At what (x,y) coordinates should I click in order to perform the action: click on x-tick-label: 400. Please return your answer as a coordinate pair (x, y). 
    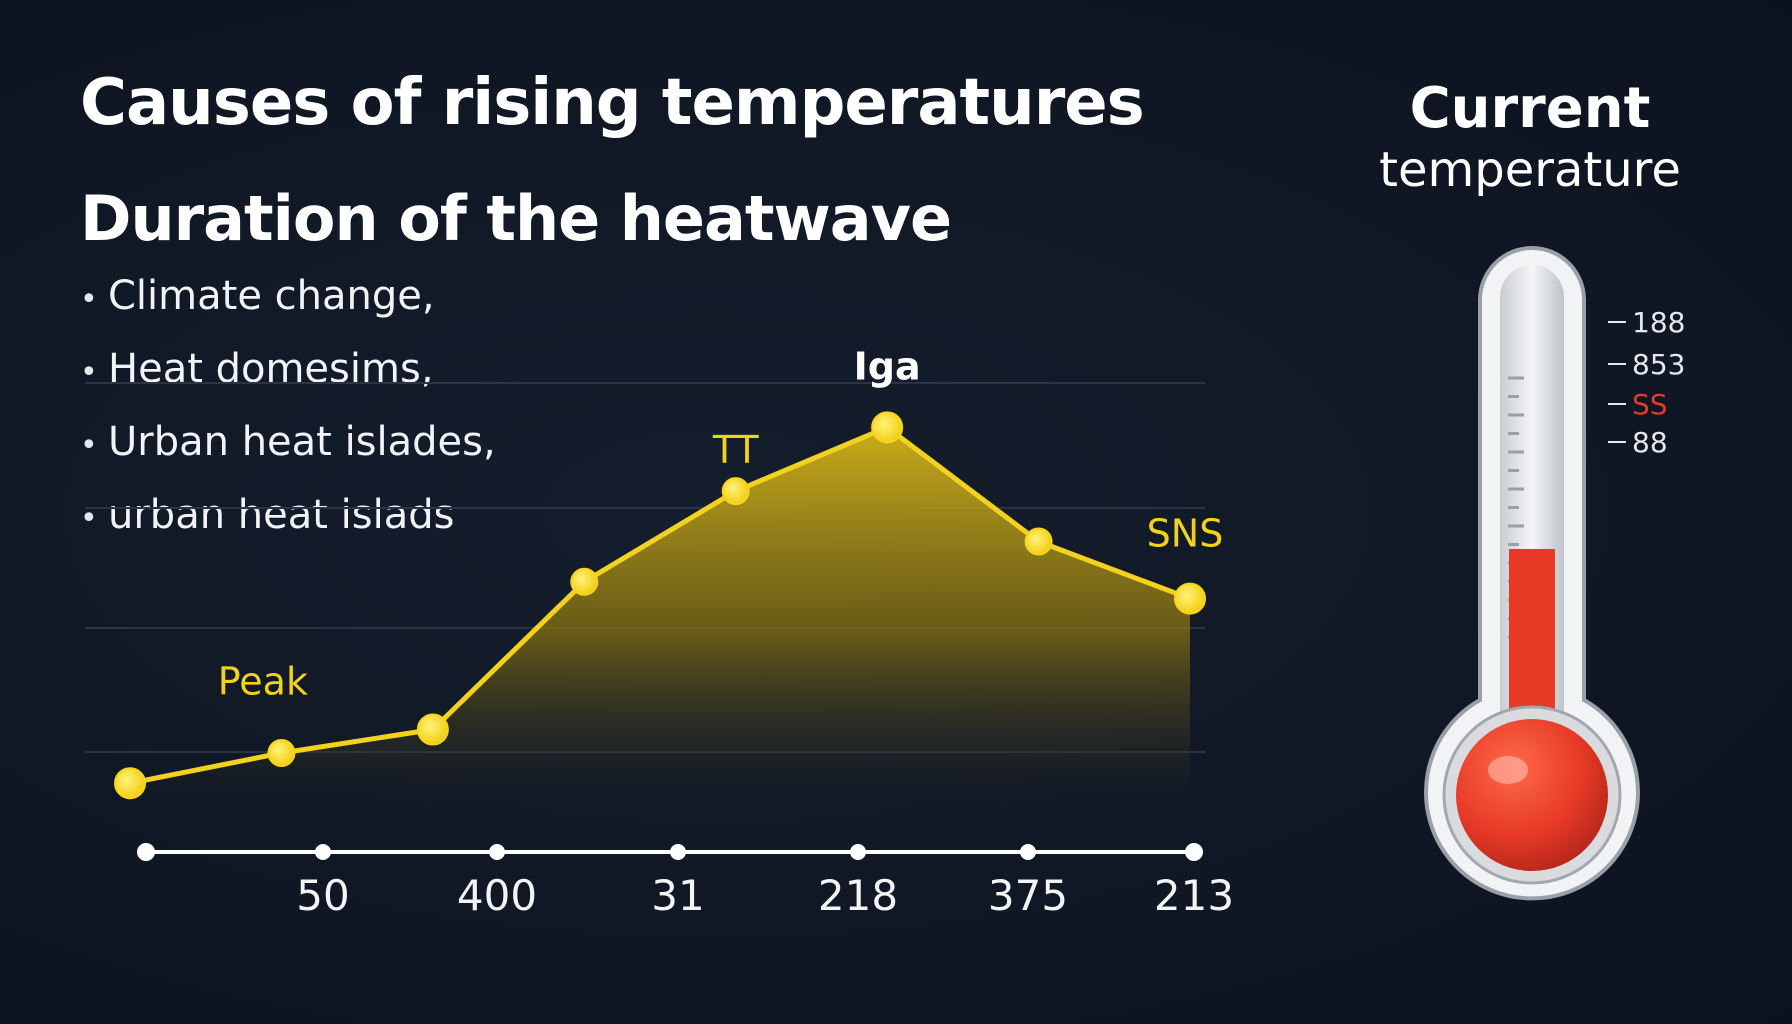
    Looking at the image, I should click on (497, 895).